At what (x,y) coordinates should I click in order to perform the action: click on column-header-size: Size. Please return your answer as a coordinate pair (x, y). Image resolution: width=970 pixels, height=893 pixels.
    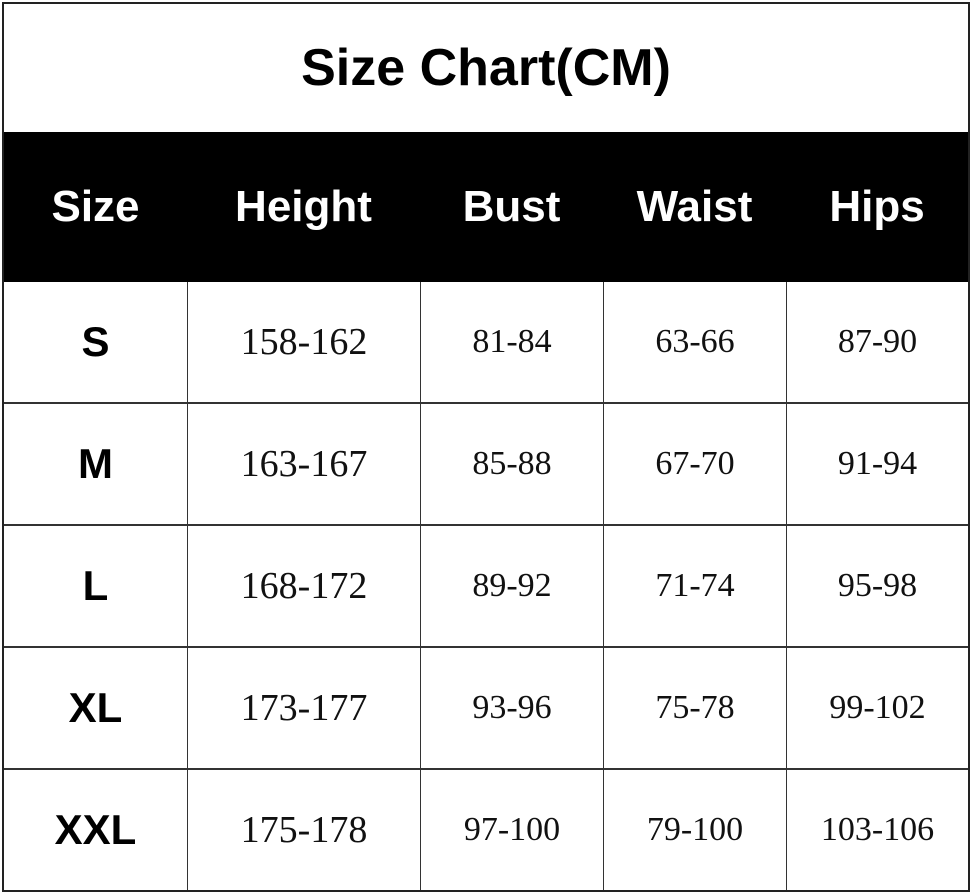
    Looking at the image, I should click on (95, 206).